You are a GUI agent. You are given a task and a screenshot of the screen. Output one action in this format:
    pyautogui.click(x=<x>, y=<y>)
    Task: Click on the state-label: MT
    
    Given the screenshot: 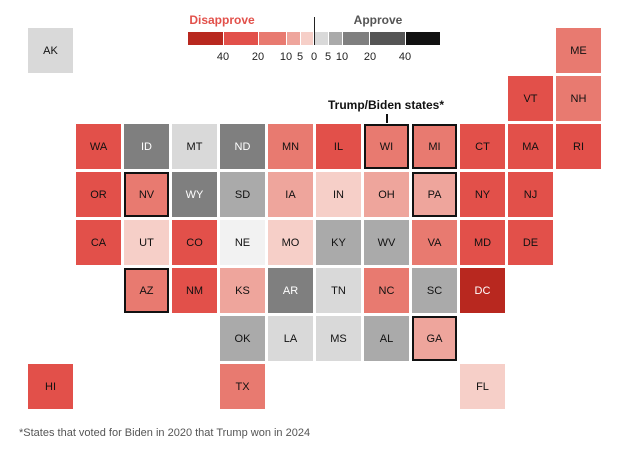 What is the action you would take?
    pyautogui.click(x=194, y=146)
    